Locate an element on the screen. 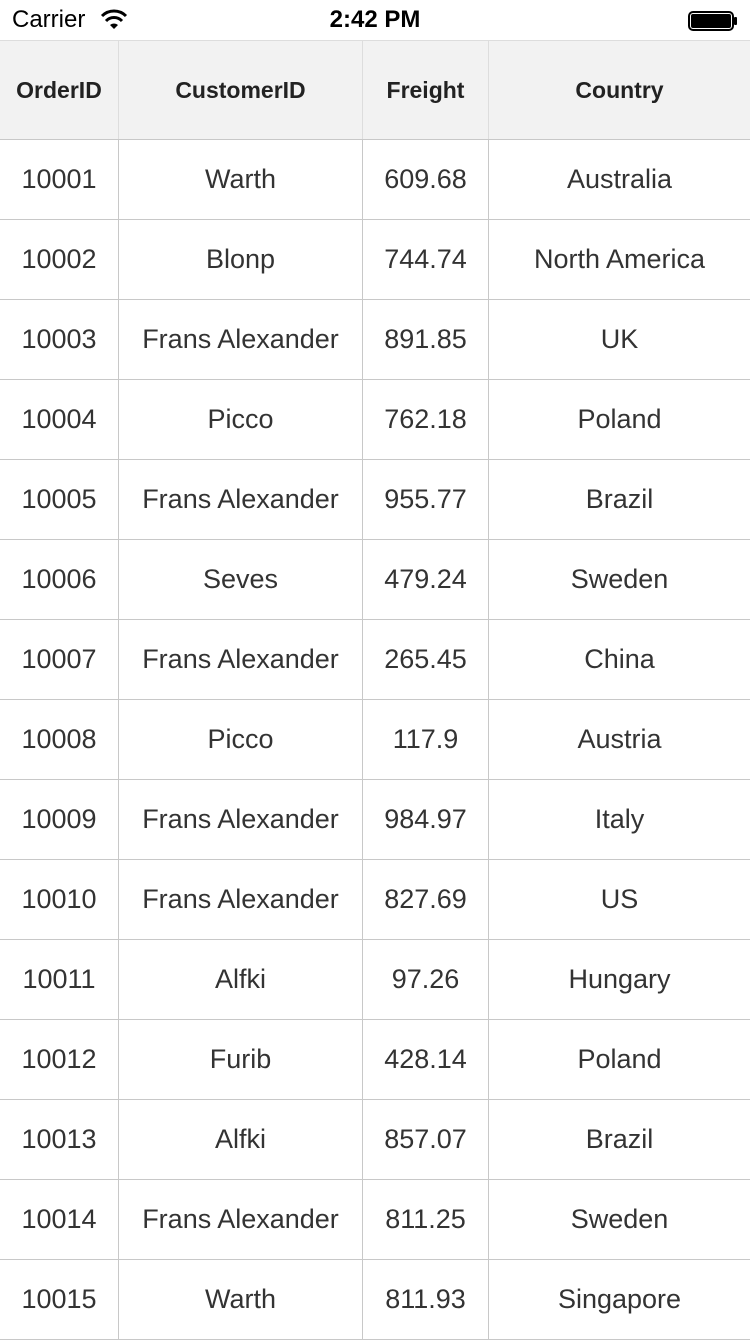  cell-orderid: 10008 is located at coordinates (59, 739).